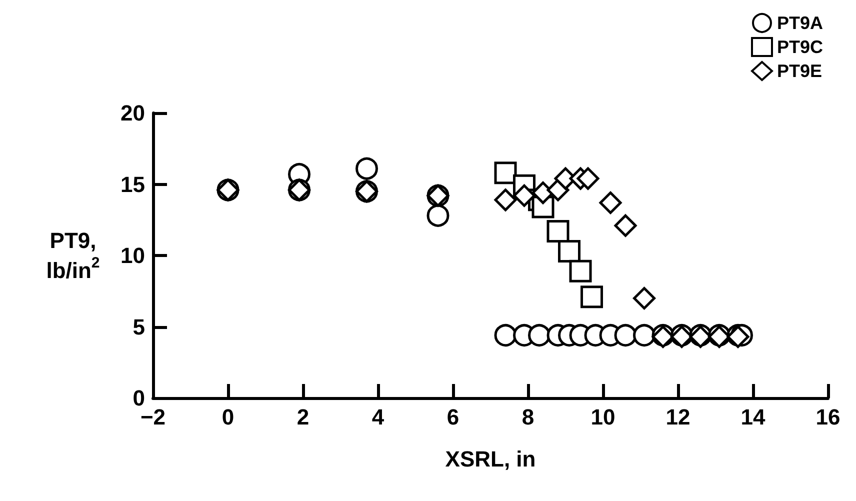 The image size is (856, 501). What do you see at coordinates (603, 417) in the screenshot?
I see `x-tick-label: 10` at bounding box center [603, 417].